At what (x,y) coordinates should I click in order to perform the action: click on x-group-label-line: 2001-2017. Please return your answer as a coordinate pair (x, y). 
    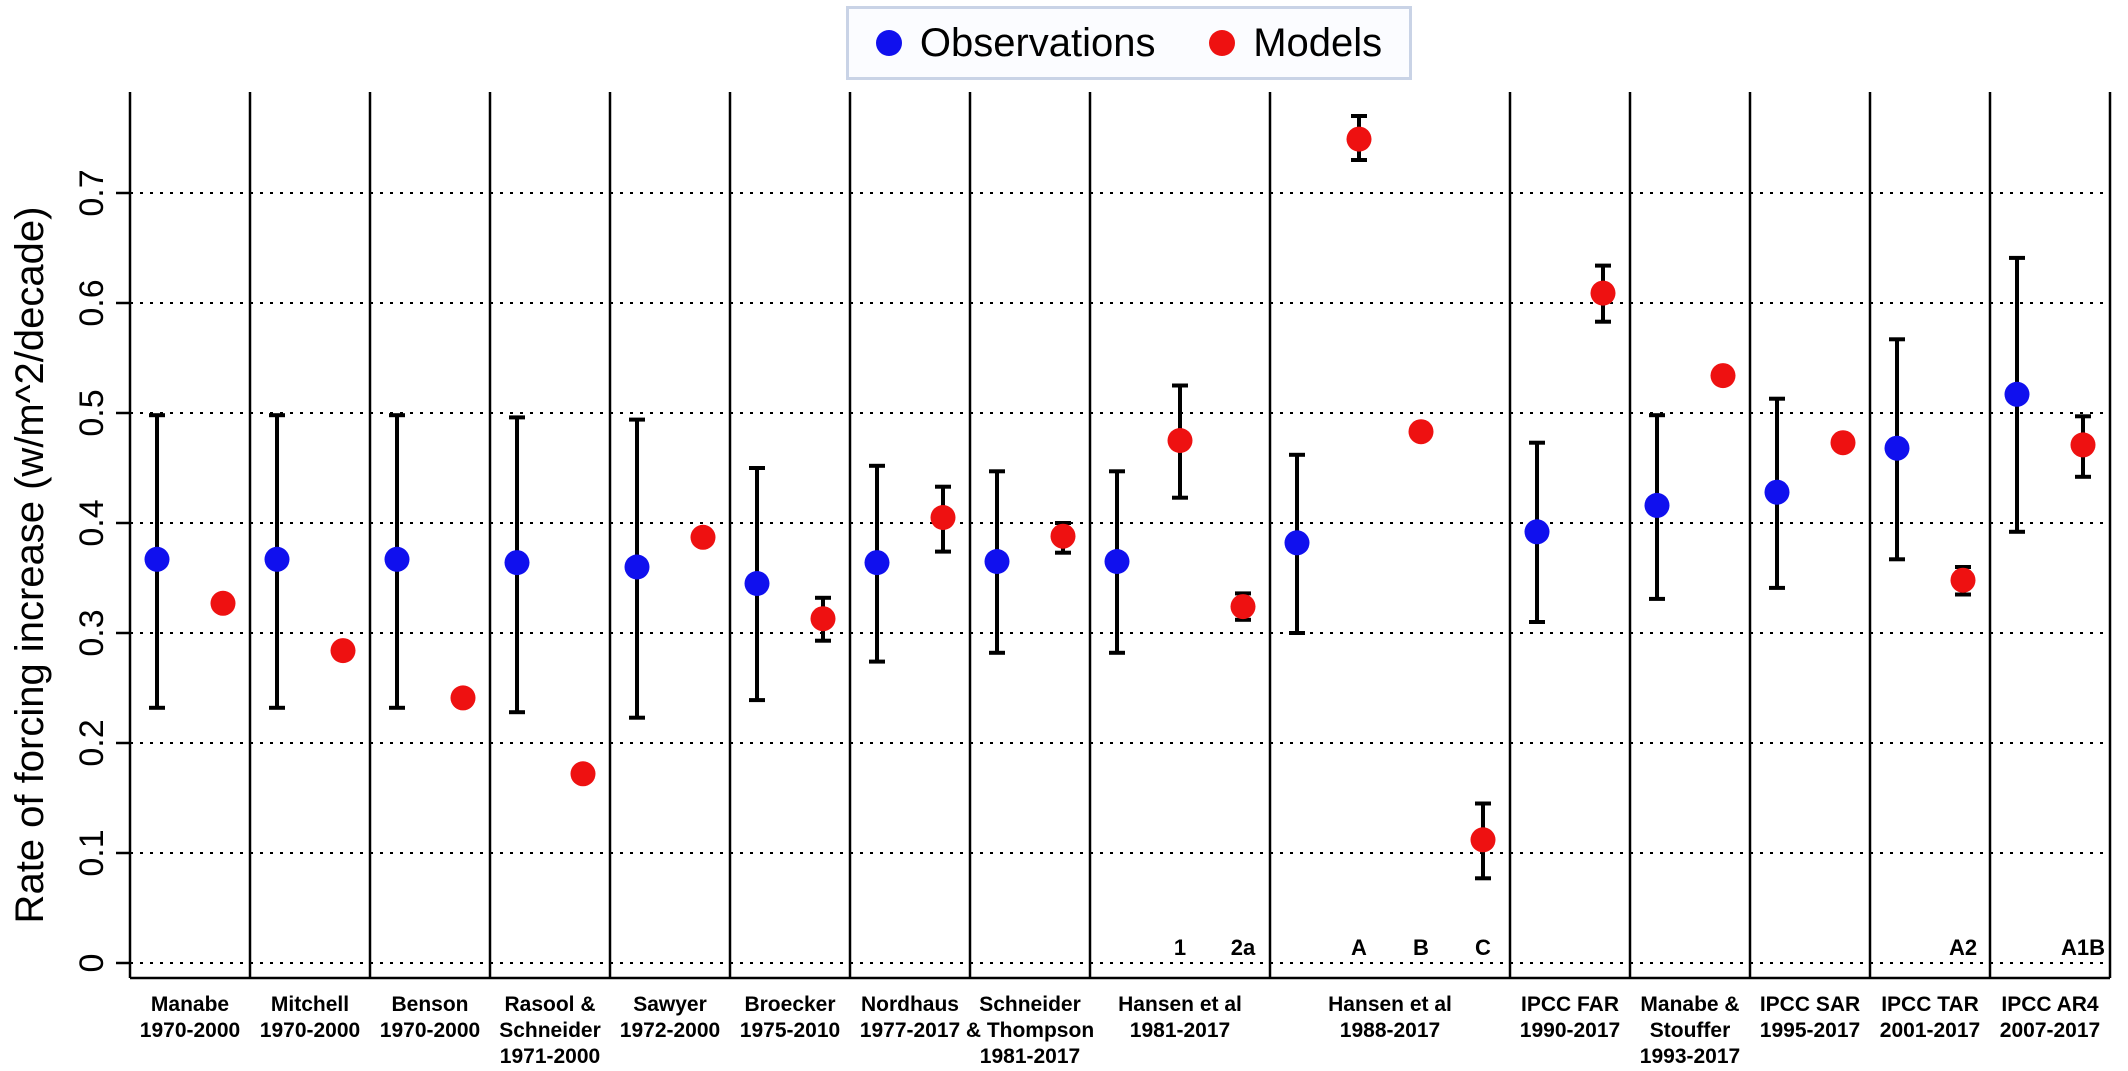
    Looking at the image, I should click on (1930, 1030).